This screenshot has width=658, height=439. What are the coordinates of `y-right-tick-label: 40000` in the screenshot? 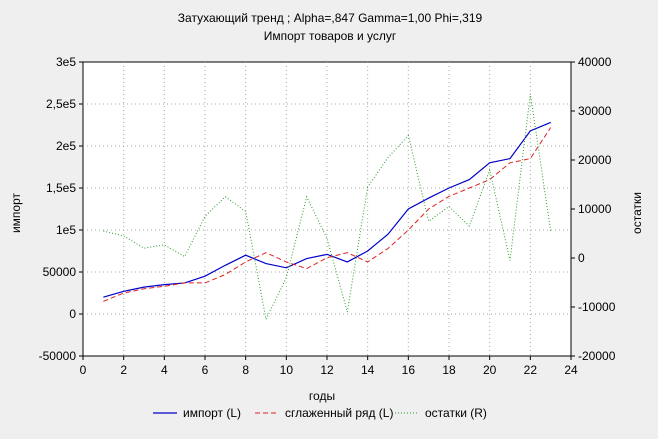 It's located at (595, 62).